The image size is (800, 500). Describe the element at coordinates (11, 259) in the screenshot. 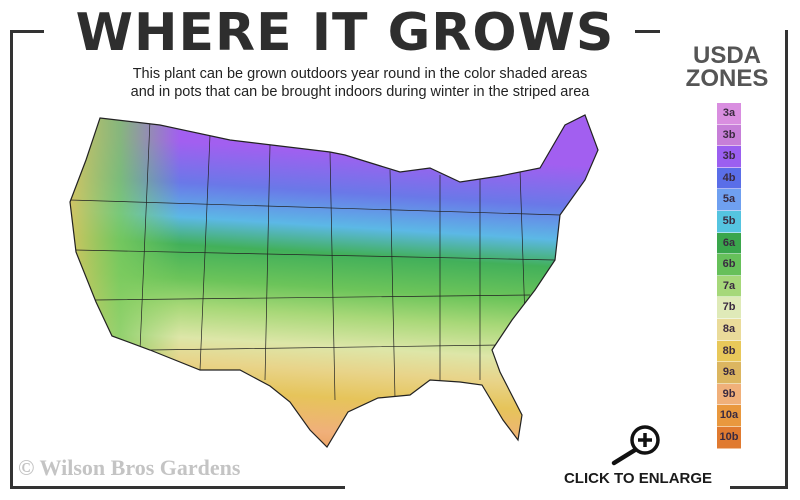

I see `frame-left` at that location.